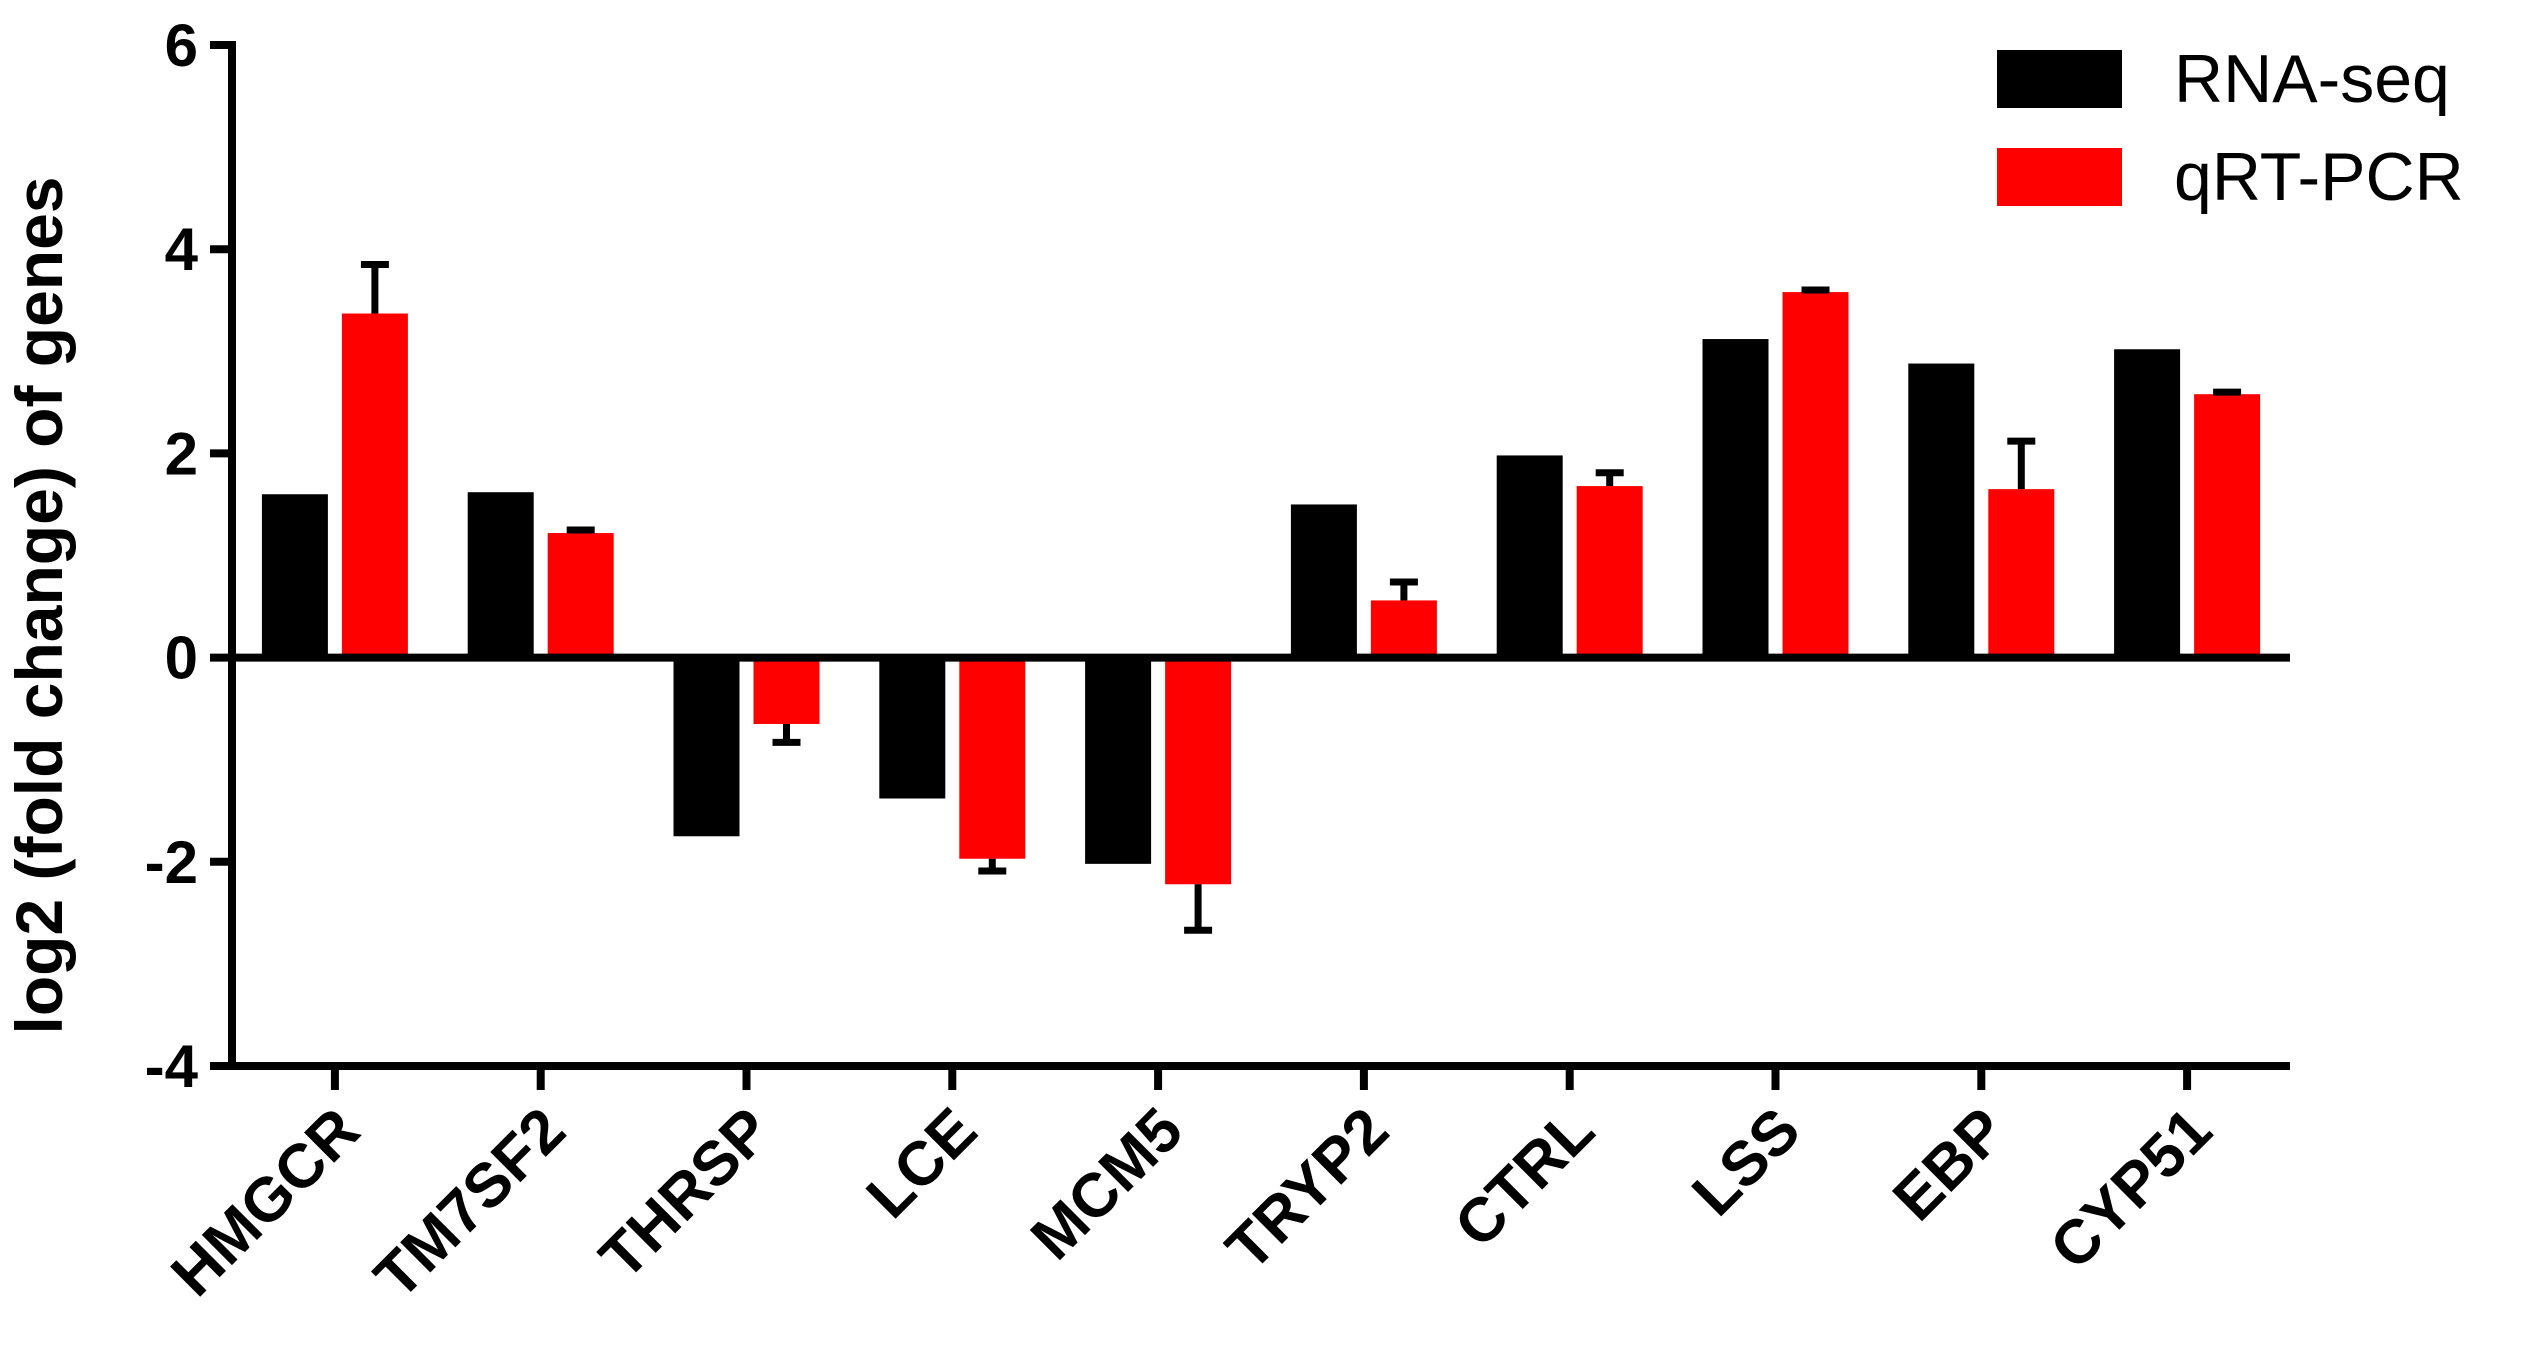 The image size is (2535, 1356). I want to click on bar-rna-seq-tm7sf2, so click(500, 575).